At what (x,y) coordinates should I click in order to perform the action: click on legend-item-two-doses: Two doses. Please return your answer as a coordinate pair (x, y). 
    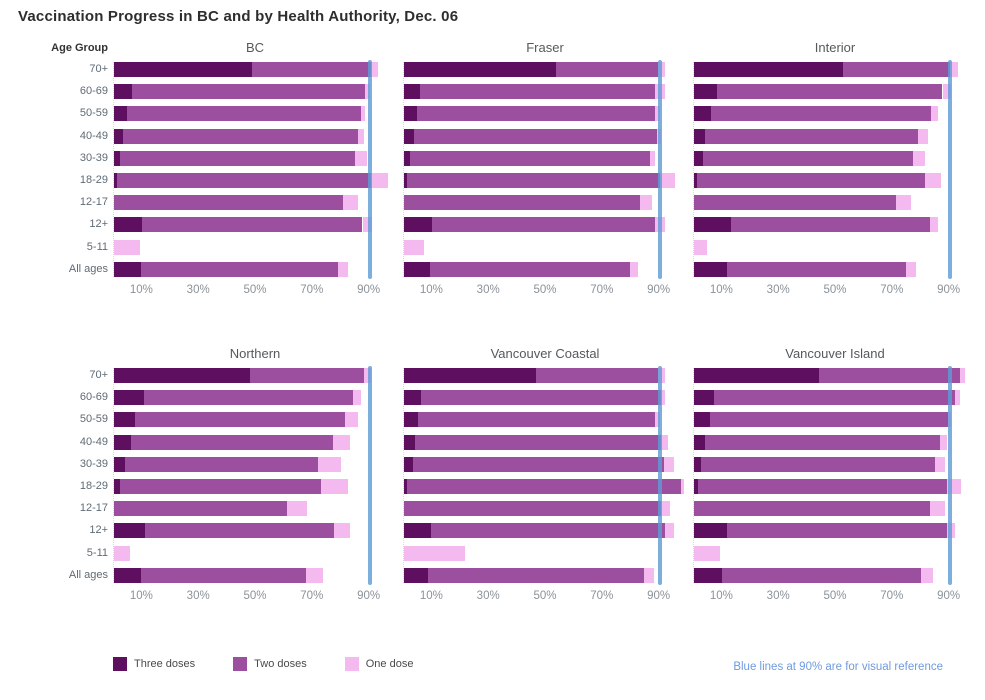
    Looking at the image, I should click on (270, 664).